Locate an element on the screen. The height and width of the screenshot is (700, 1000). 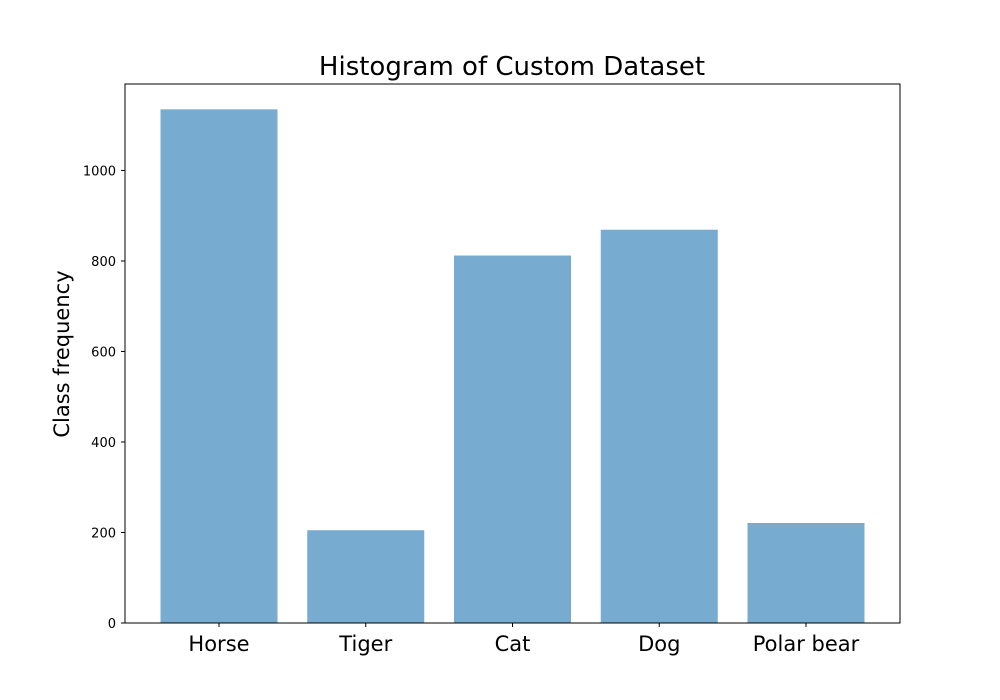
y-ticks-group: 0 200 400 600 800 1000 is located at coordinates (104, 398).